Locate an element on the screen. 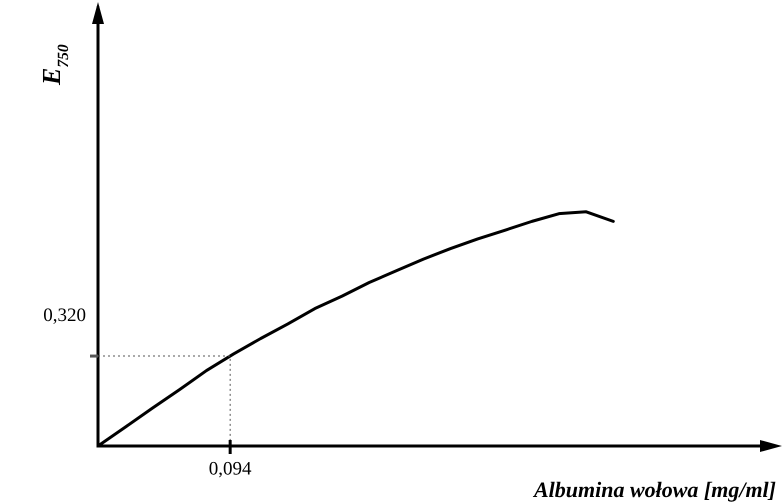 This screenshot has width=782, height=504. x-axis-title: Albumina wołowa [mg/ml] is located at coordinates (654, 489).